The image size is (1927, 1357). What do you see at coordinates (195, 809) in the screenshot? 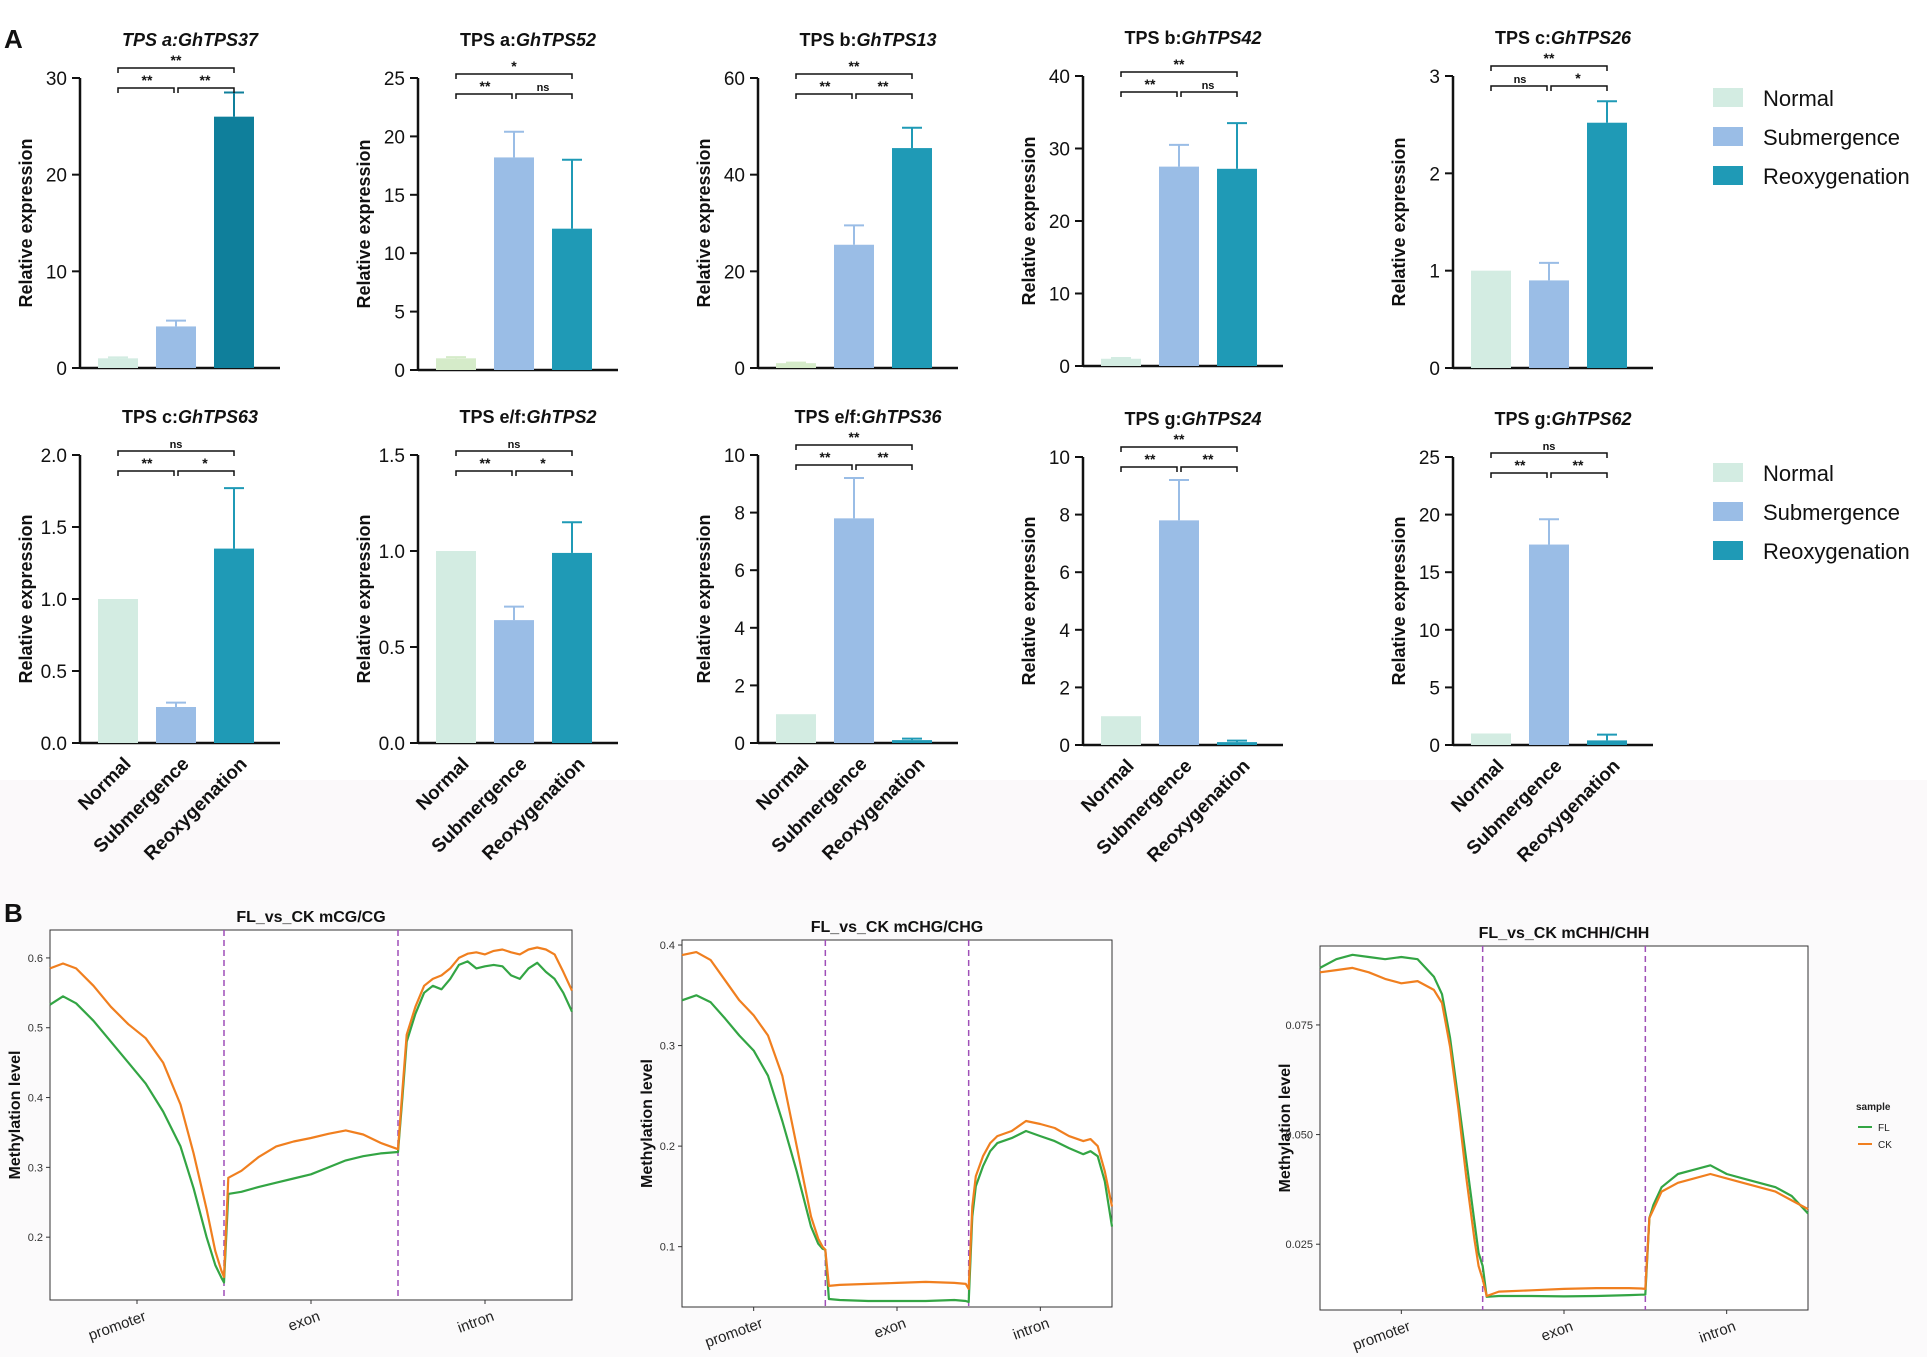
I see `x-category-label: Reoxygenation` at bounding box center [195, 809].